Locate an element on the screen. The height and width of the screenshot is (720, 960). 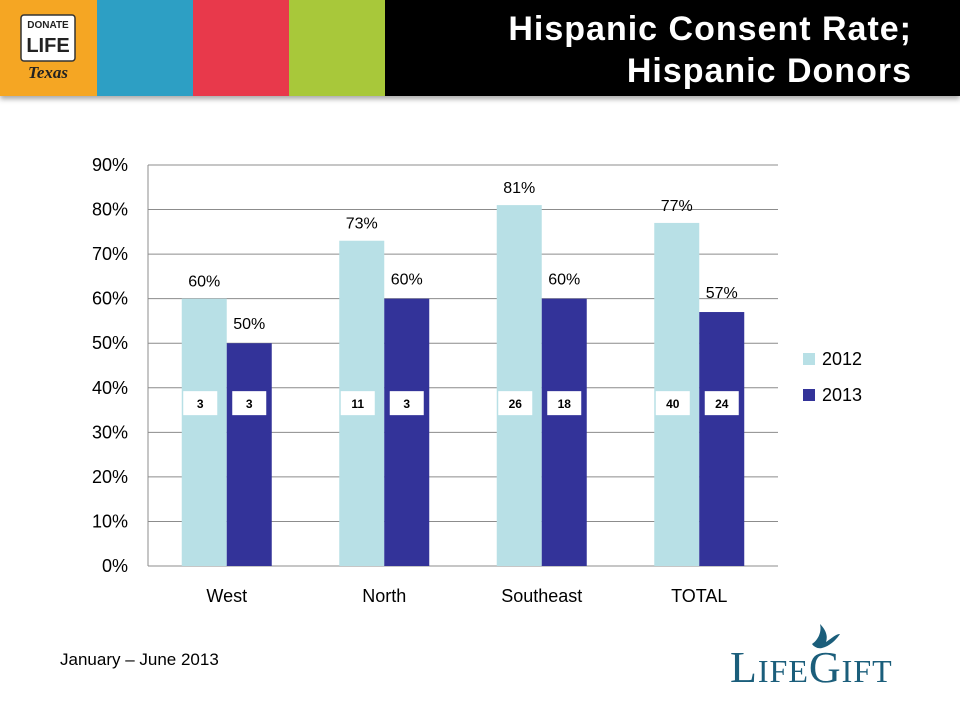
logo-text-life: LIFE is located at coordinates (47, 46).